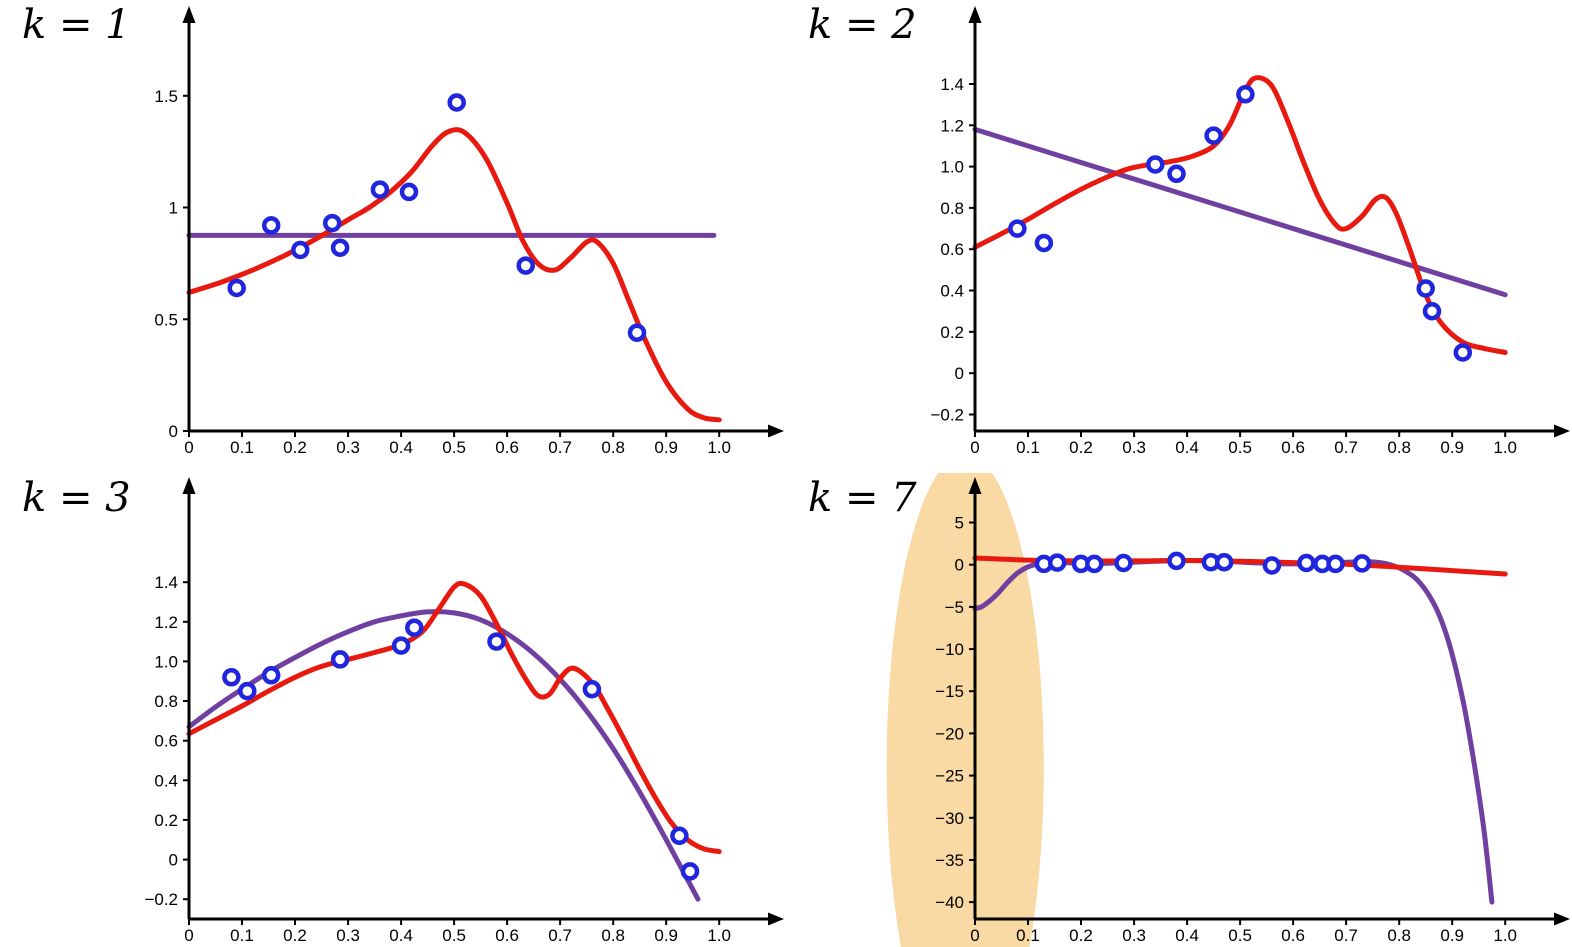 Image resolution: width=1572 pixels, height=947 pixels. What do you see at coordinates (949, 860) in the screenshot?
I see `y-tick-label: −35` at bounding box center [949, 860].